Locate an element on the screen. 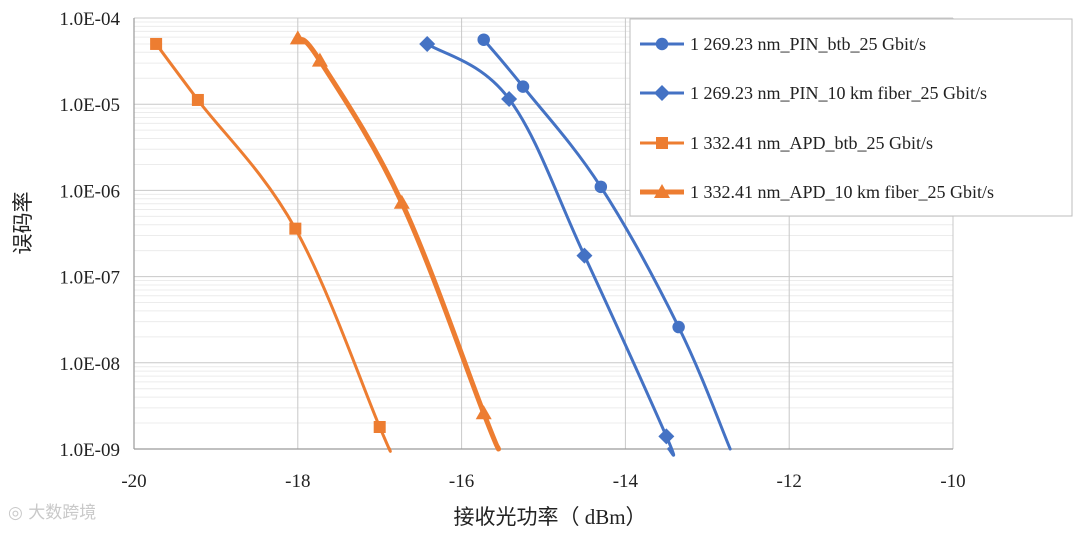  legend-label: 1 269.23 nm_PIN_10 km fiber_25 Gbit/s is located at coordinates (838, 93).